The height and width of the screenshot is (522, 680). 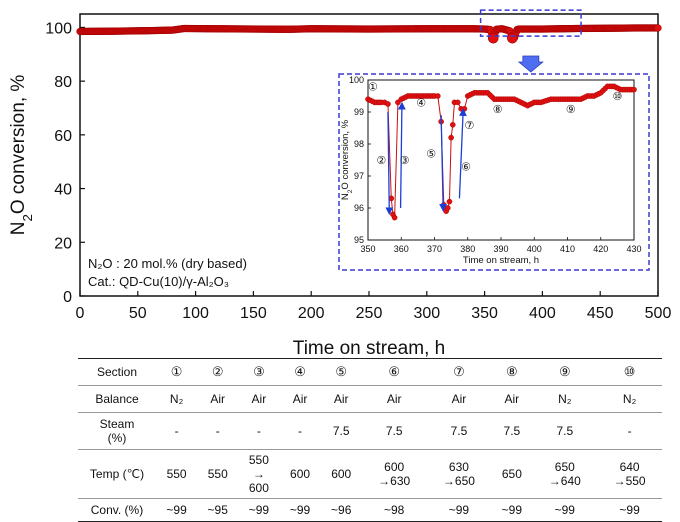 I want to click on inset-plot-frame, so click(x=501, y=160).